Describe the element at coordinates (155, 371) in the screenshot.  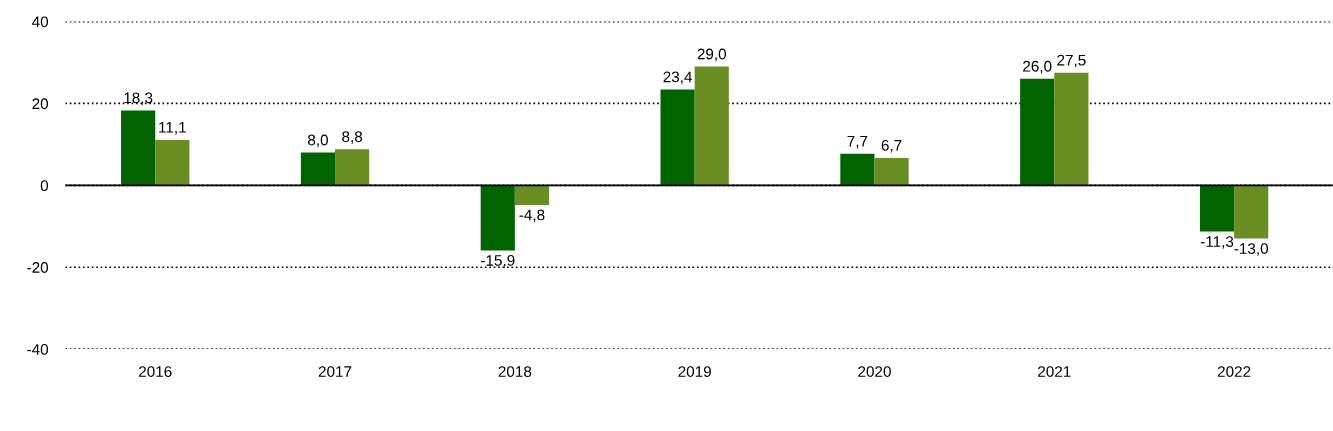
I see `x-tick-label: 2016` at that location.